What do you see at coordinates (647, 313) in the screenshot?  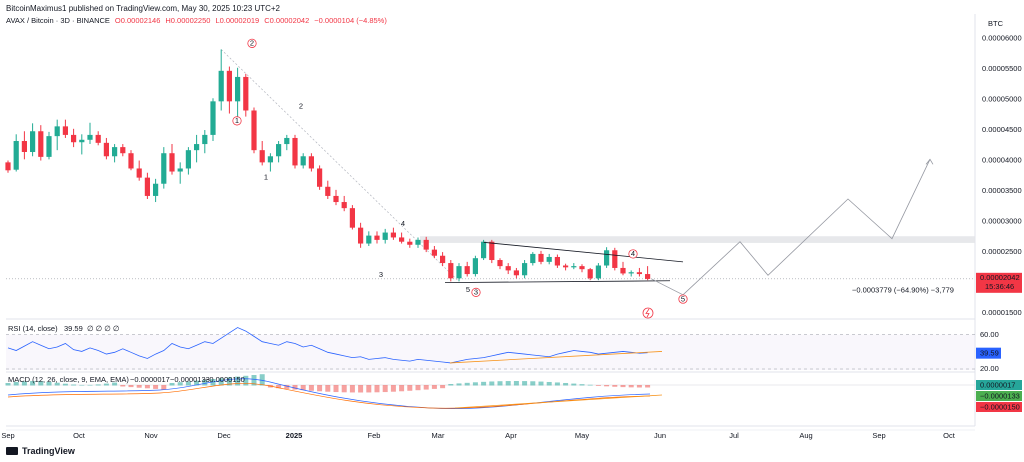 I see `lightning-glyph` at bounding box center [647, 313].